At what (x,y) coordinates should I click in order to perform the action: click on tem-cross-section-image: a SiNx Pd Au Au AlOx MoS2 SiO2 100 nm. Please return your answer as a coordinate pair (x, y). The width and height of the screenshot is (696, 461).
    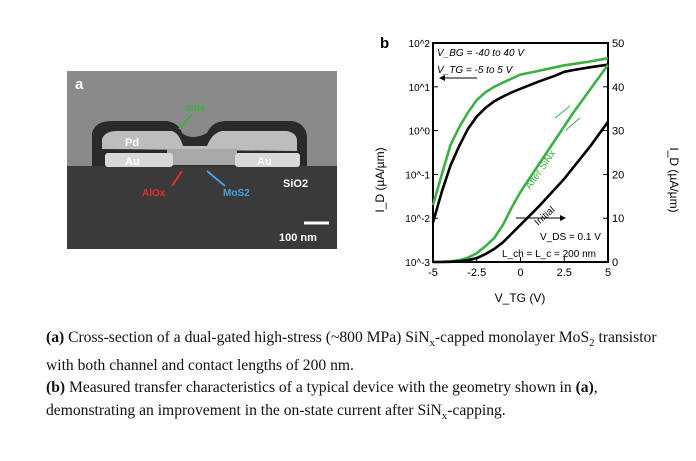
    Looking at the image, I should click on (202, 160).